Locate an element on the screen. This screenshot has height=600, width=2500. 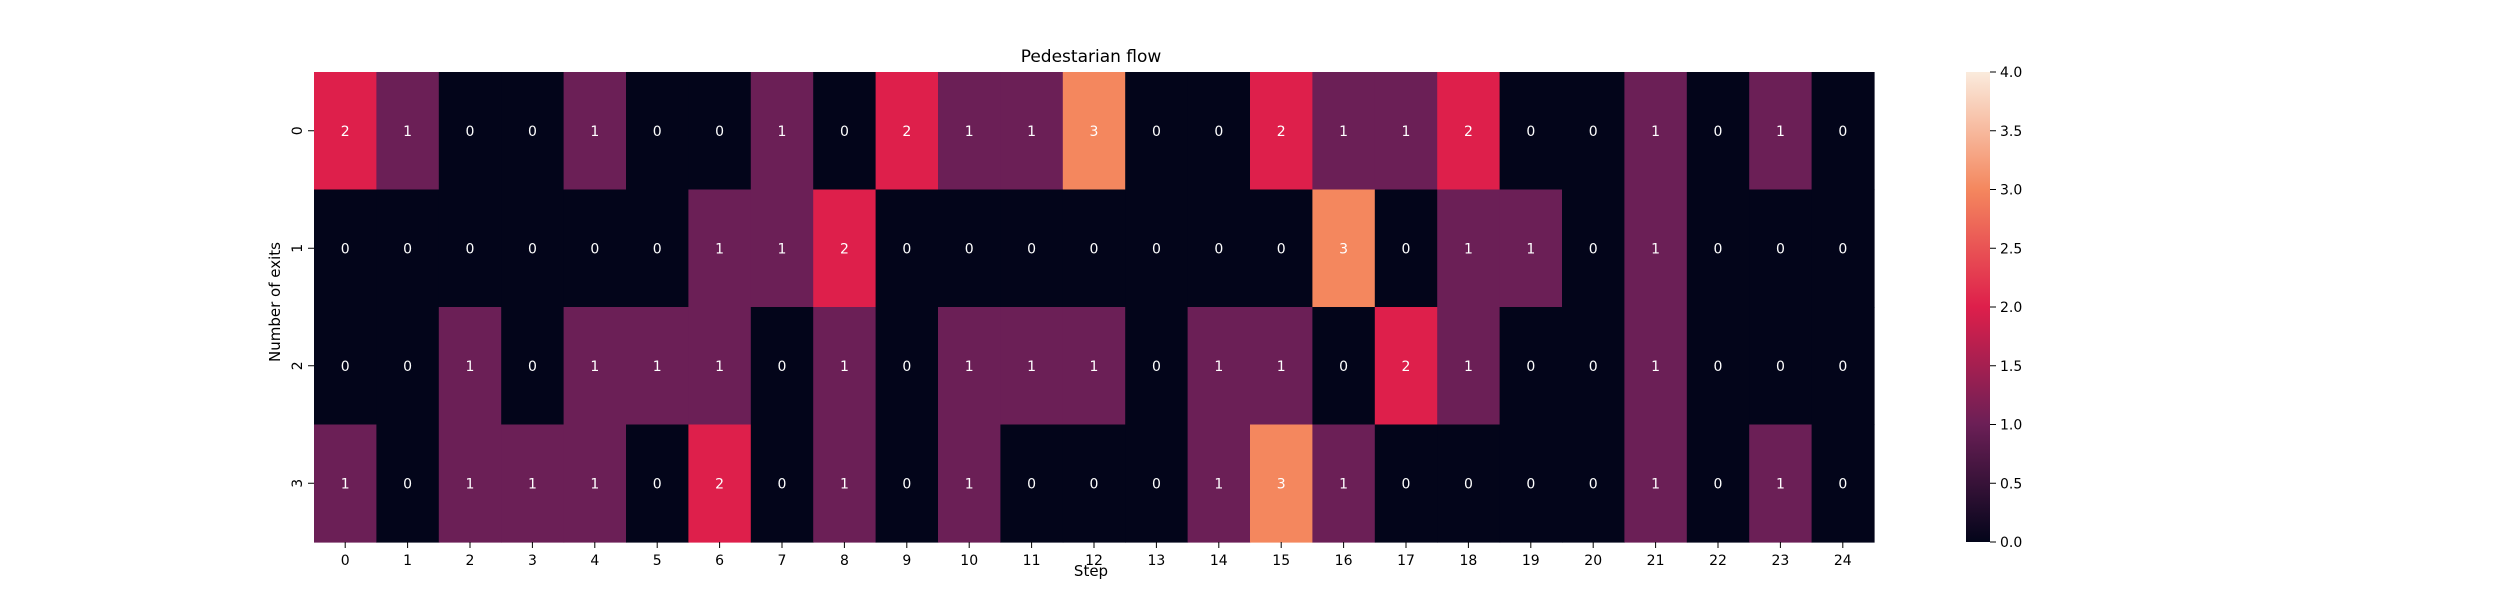
x-tick-label: 5 is located at coordinates (657, 561).